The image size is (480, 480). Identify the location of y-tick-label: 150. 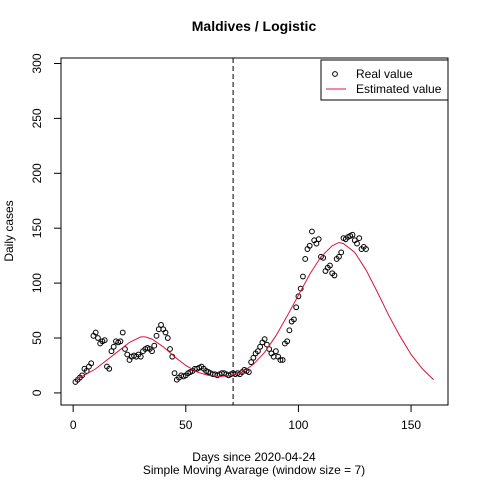
(37, 228).